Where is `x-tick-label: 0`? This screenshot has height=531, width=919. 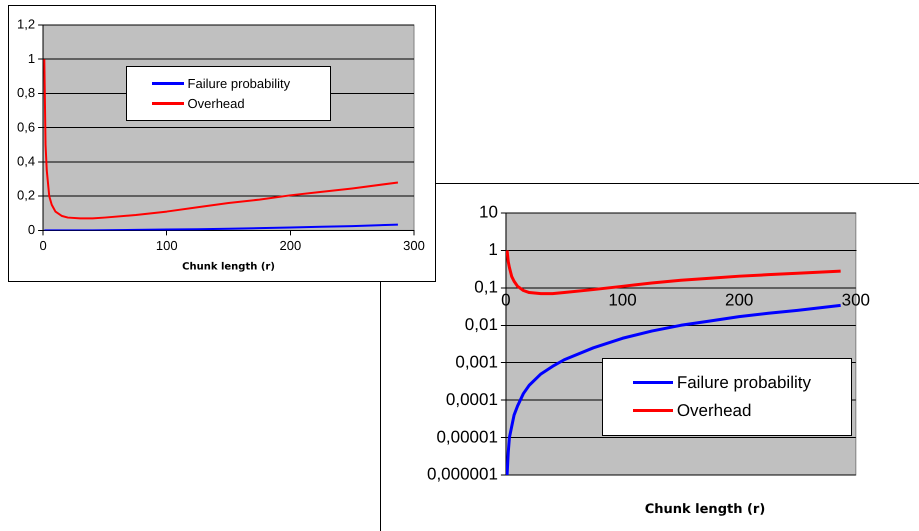
x-tick-label: 0 is located at coordinates (43, 245).